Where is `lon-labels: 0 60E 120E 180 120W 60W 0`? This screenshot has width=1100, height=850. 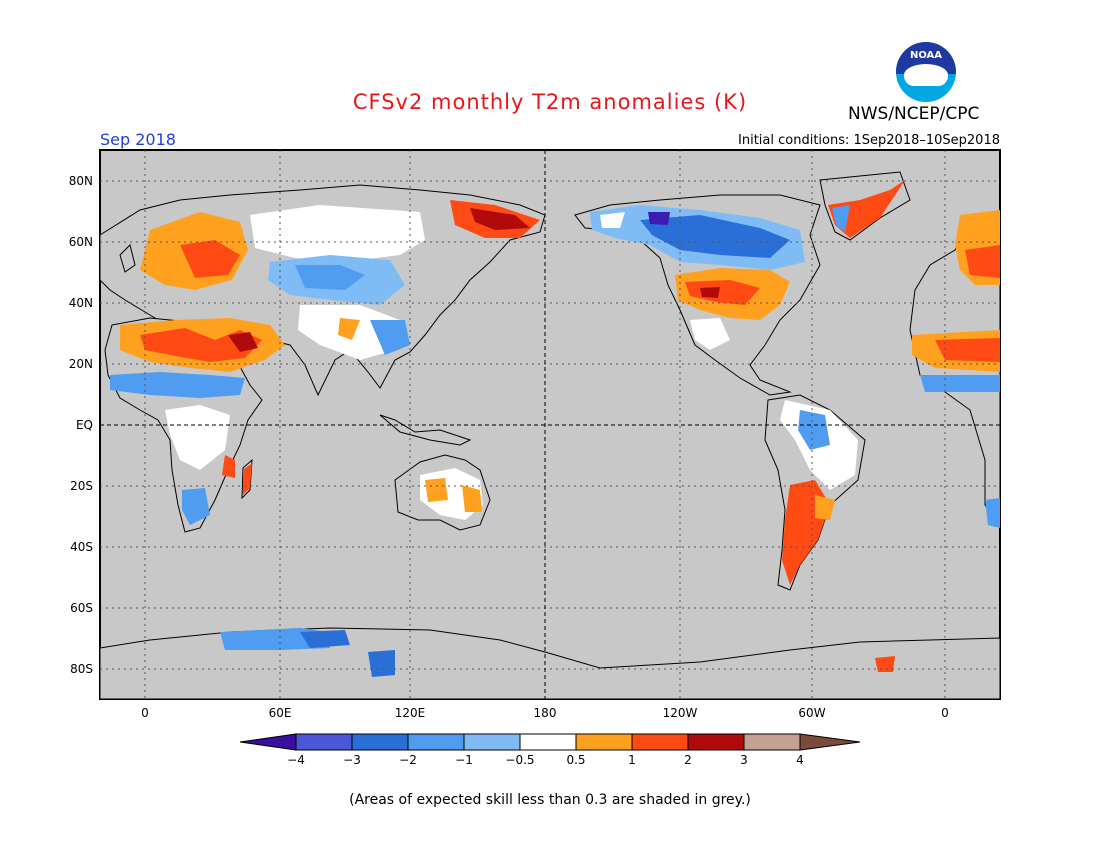 lon-labels: 0 60E 120E 180 120W 60W 0 is located at coordinates (545, 713).